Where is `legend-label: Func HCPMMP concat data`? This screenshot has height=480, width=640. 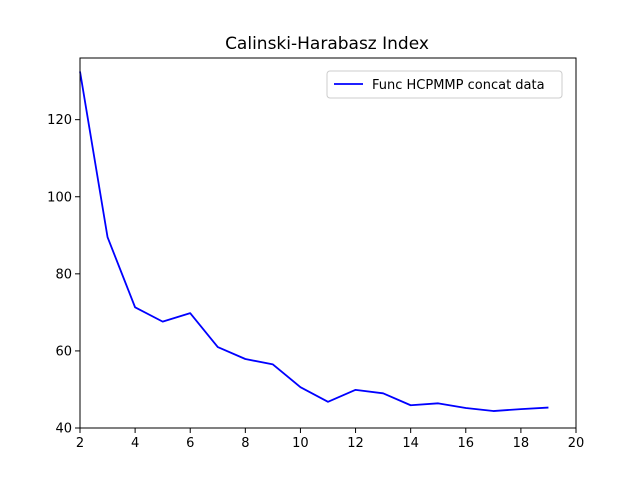 legend-label: Func HCPMMP concat data is located at coordinates (458, 85).